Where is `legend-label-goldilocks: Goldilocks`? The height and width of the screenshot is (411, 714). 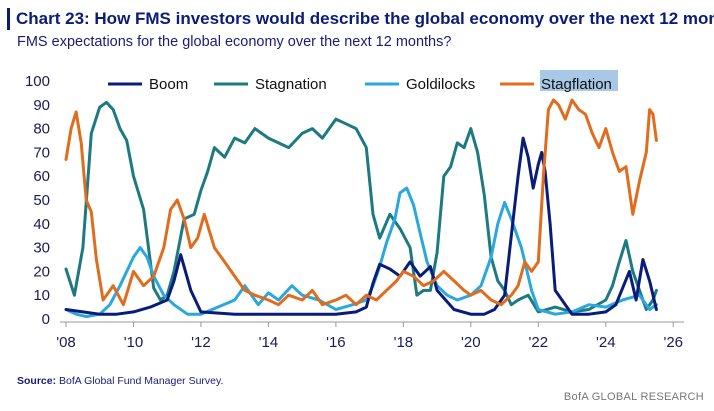
legend-label-goldilocks: Goldilocks is located at coordinates (440, 84).